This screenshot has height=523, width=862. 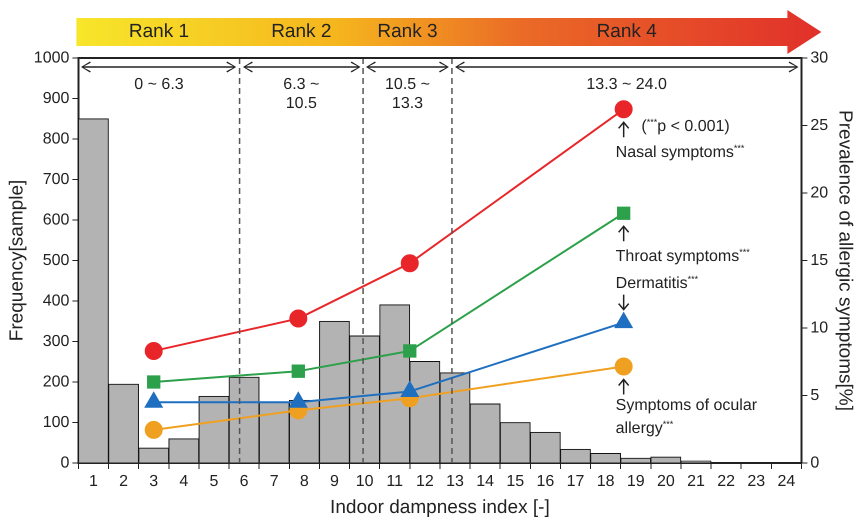 What do you see at coordinates (455, 481) in the screenshot?
I see `x-tick-label: 13` at bounding box center [455, 481].